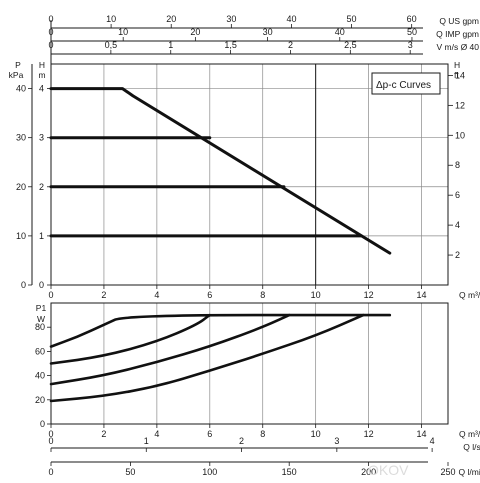 The image size is (480, 483). I want to click on ft-tick-label: 2, so click(457, 255).